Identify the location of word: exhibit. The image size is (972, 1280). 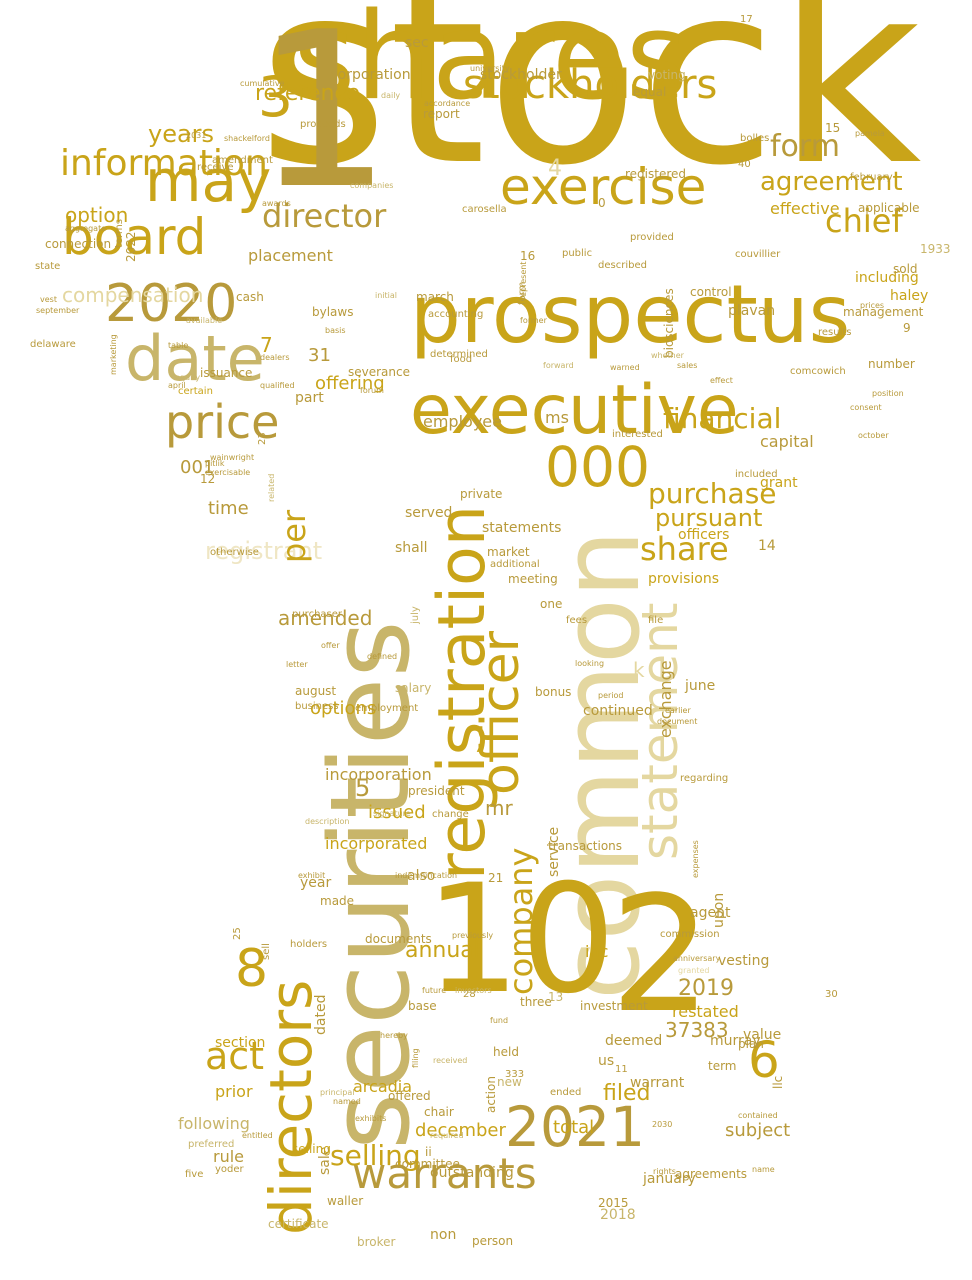
(312, 875).